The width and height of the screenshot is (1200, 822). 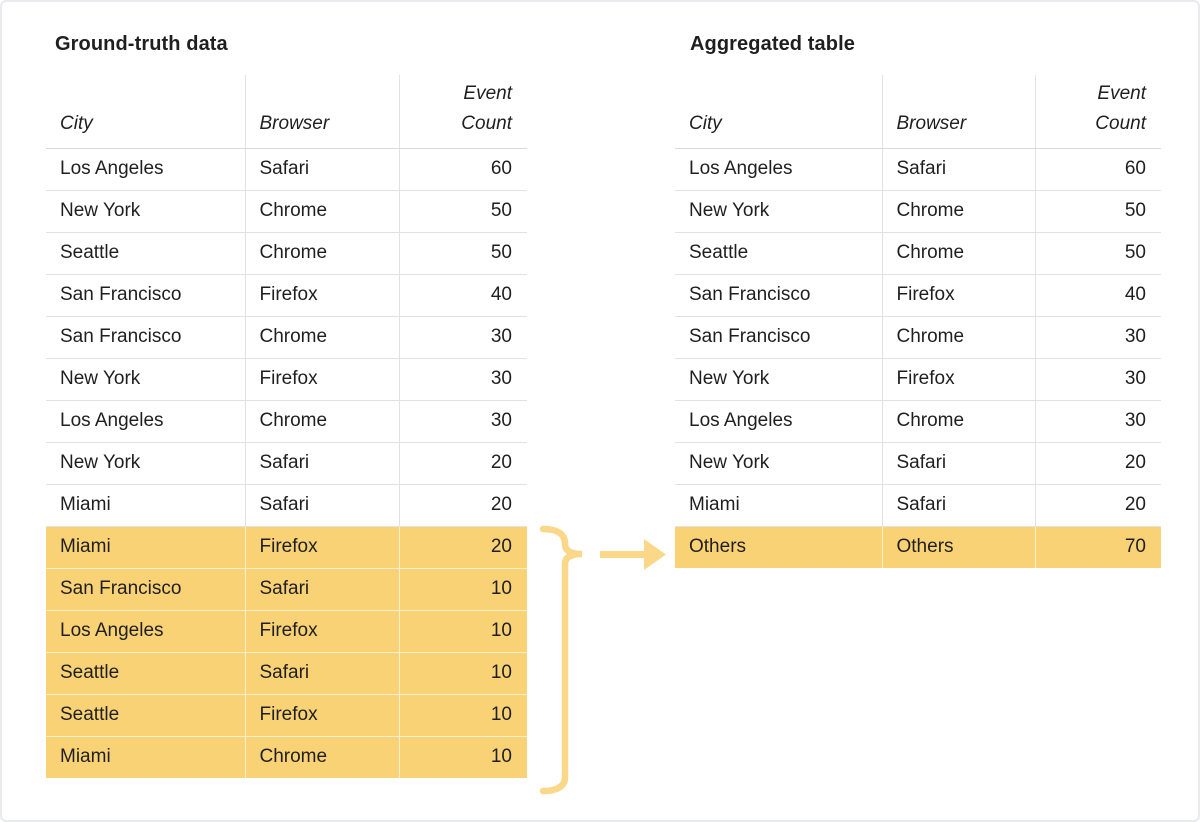 I want to click on table-row: Miami Firefox 20, so click(x=286, y=546).